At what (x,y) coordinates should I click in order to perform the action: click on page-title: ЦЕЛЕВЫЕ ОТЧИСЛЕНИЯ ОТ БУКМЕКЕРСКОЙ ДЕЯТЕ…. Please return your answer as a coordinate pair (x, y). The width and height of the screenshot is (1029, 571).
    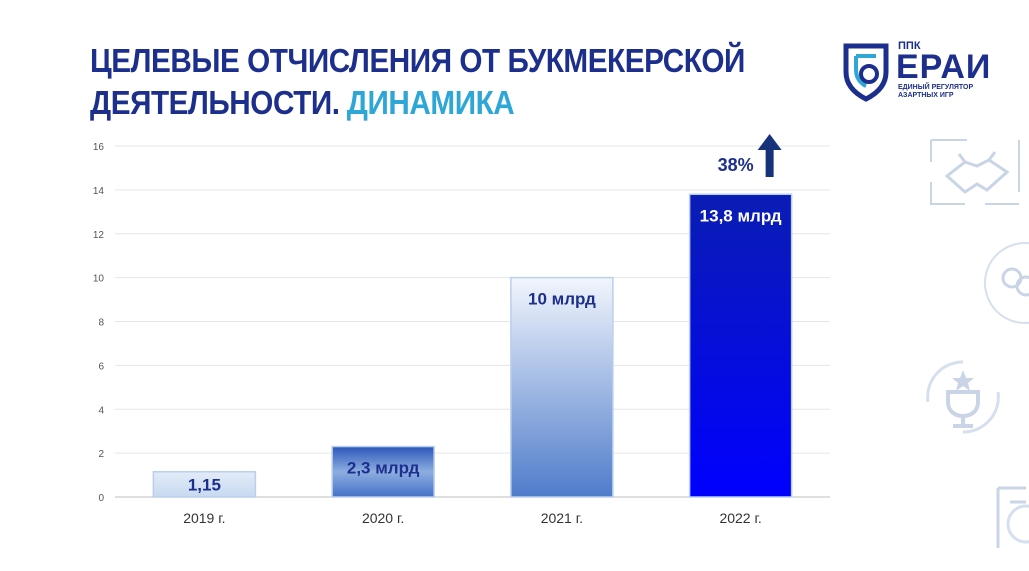
    Looking at the image, I should click on (417, 82).